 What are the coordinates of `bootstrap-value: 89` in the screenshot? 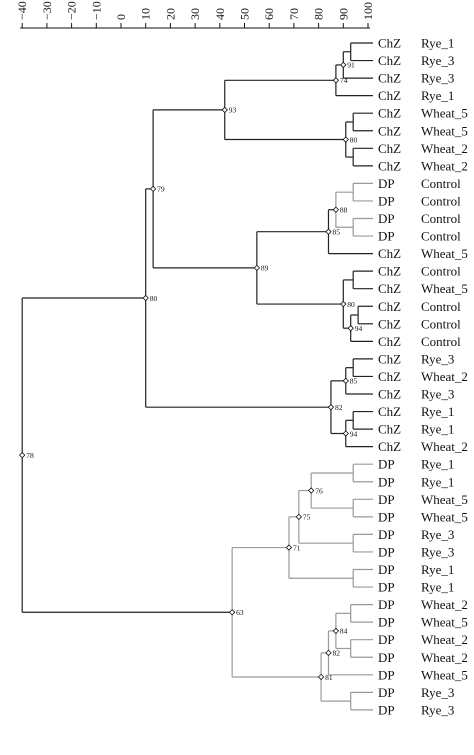 It's located at (265, 268).